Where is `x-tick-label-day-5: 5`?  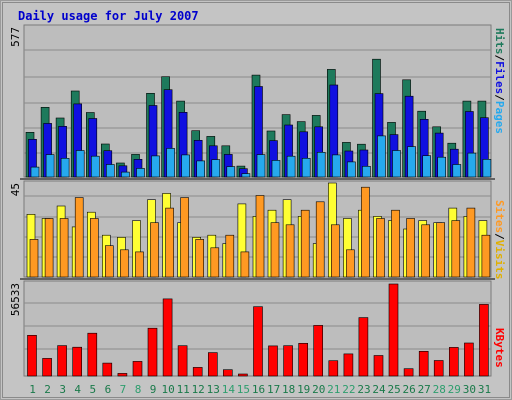
x-tick-label-day-5: 5 is located at coordinates (92, 389).